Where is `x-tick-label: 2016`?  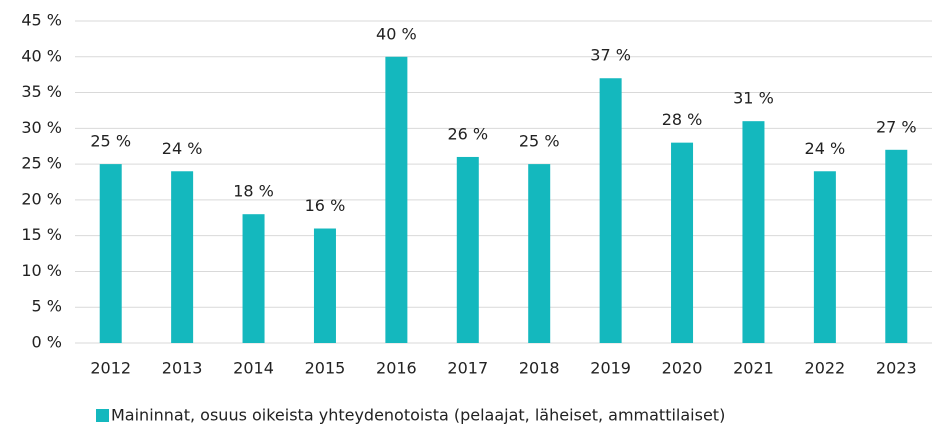
x-tick-label: 2016 is located at coordinates (396, 368).